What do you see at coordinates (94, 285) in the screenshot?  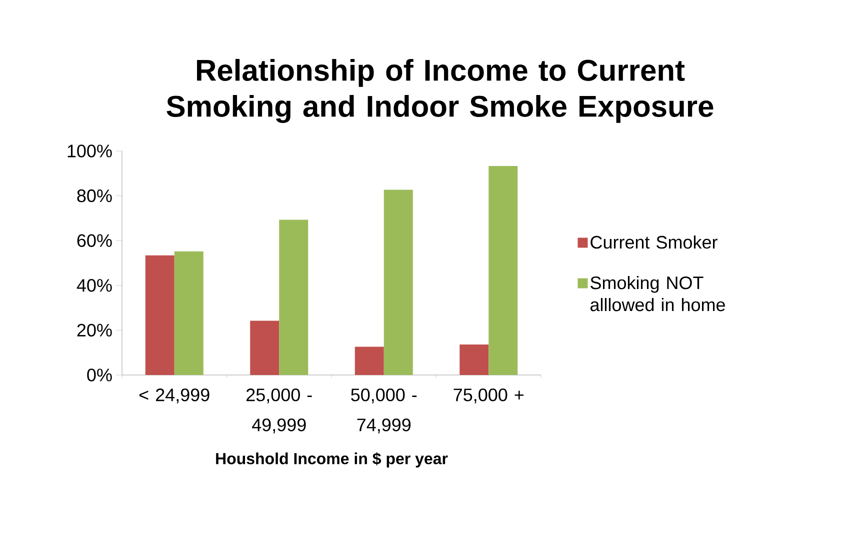 I see `y-tick-label: 40%` at bounding box center [94, 285].